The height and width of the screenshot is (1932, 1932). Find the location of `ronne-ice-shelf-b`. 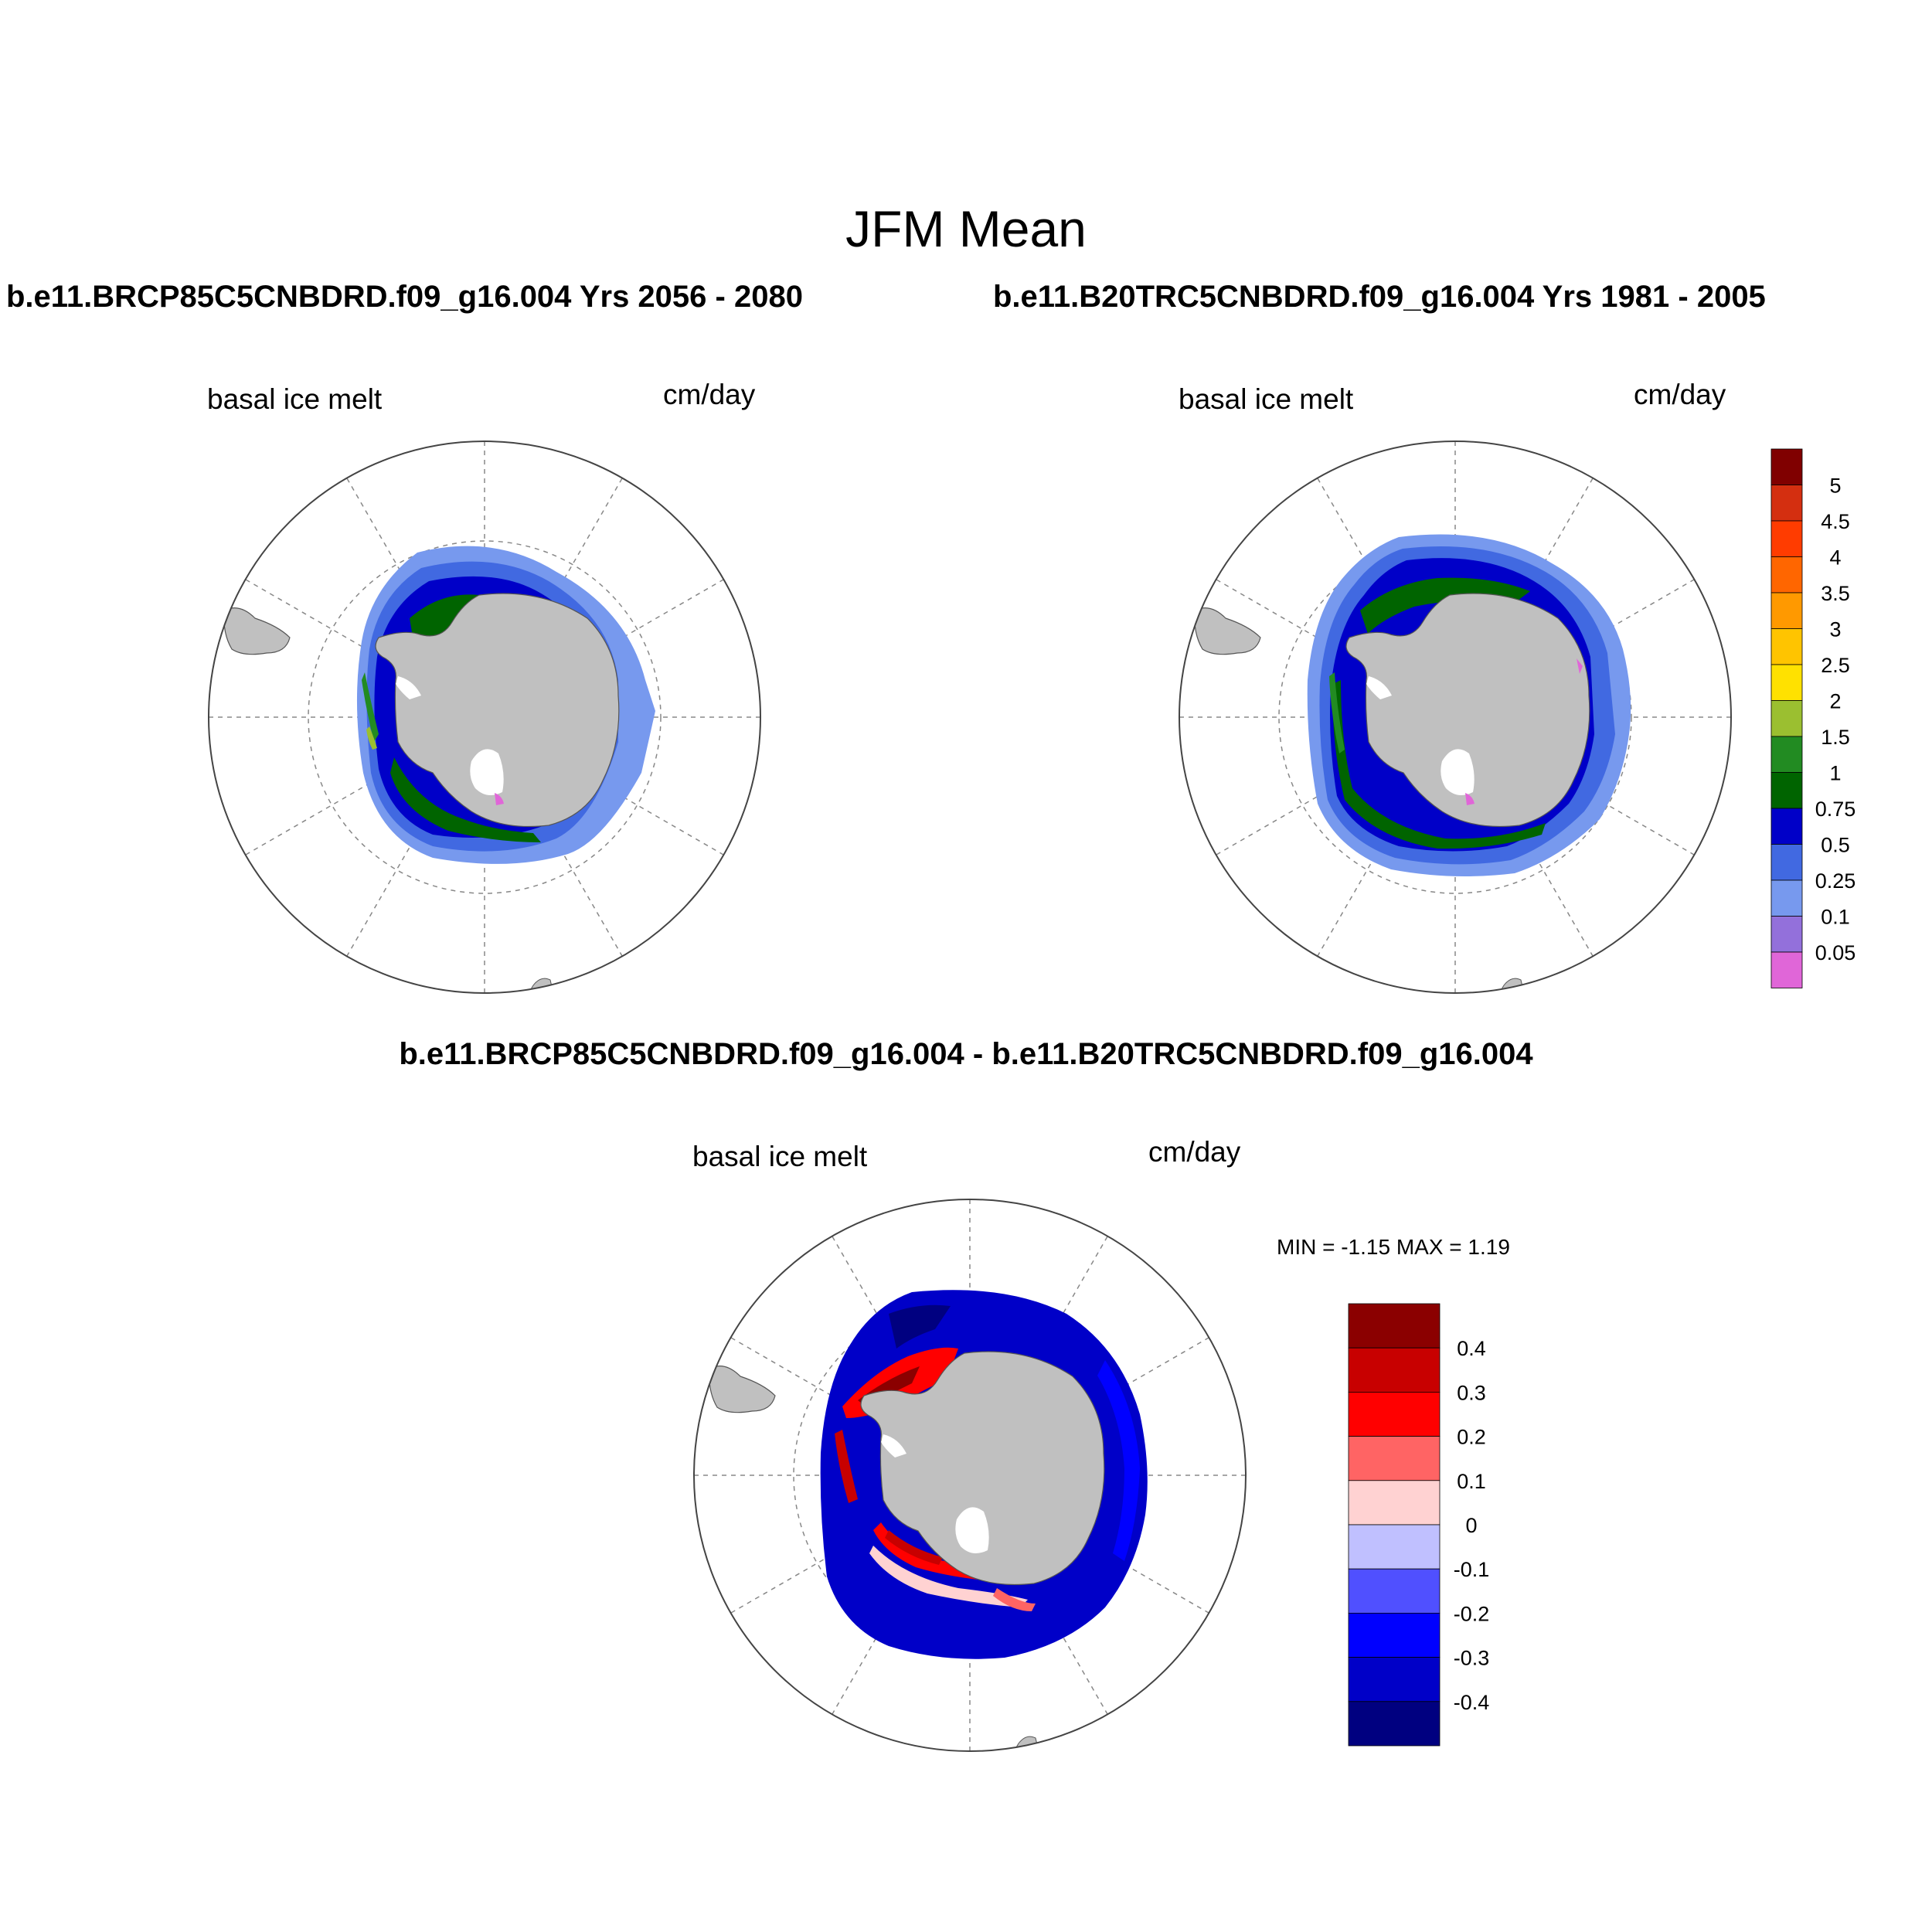

ronne-ice-shelf-b is located at coordinates (1379, 688).